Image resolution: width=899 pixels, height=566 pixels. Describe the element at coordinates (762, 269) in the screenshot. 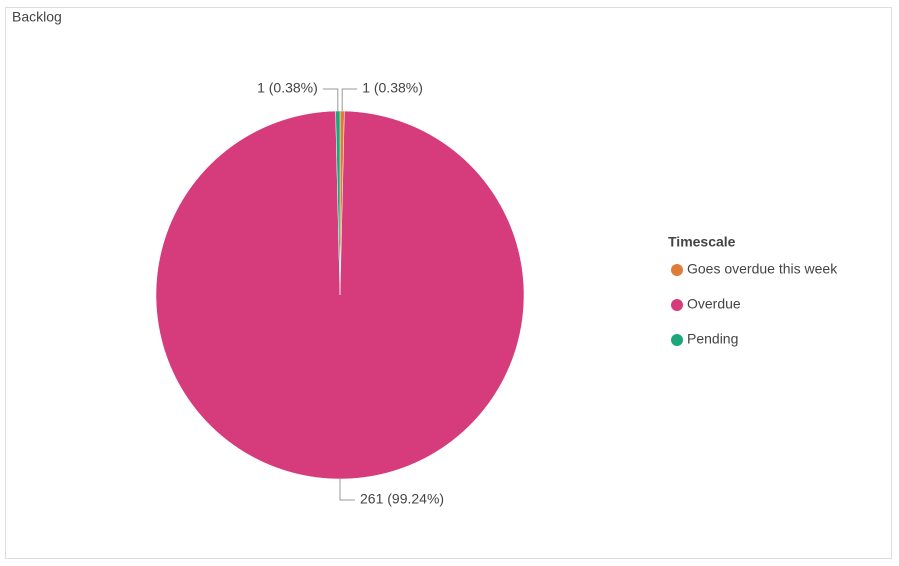

I see `legend-label: Goes overdue this week` at that location.